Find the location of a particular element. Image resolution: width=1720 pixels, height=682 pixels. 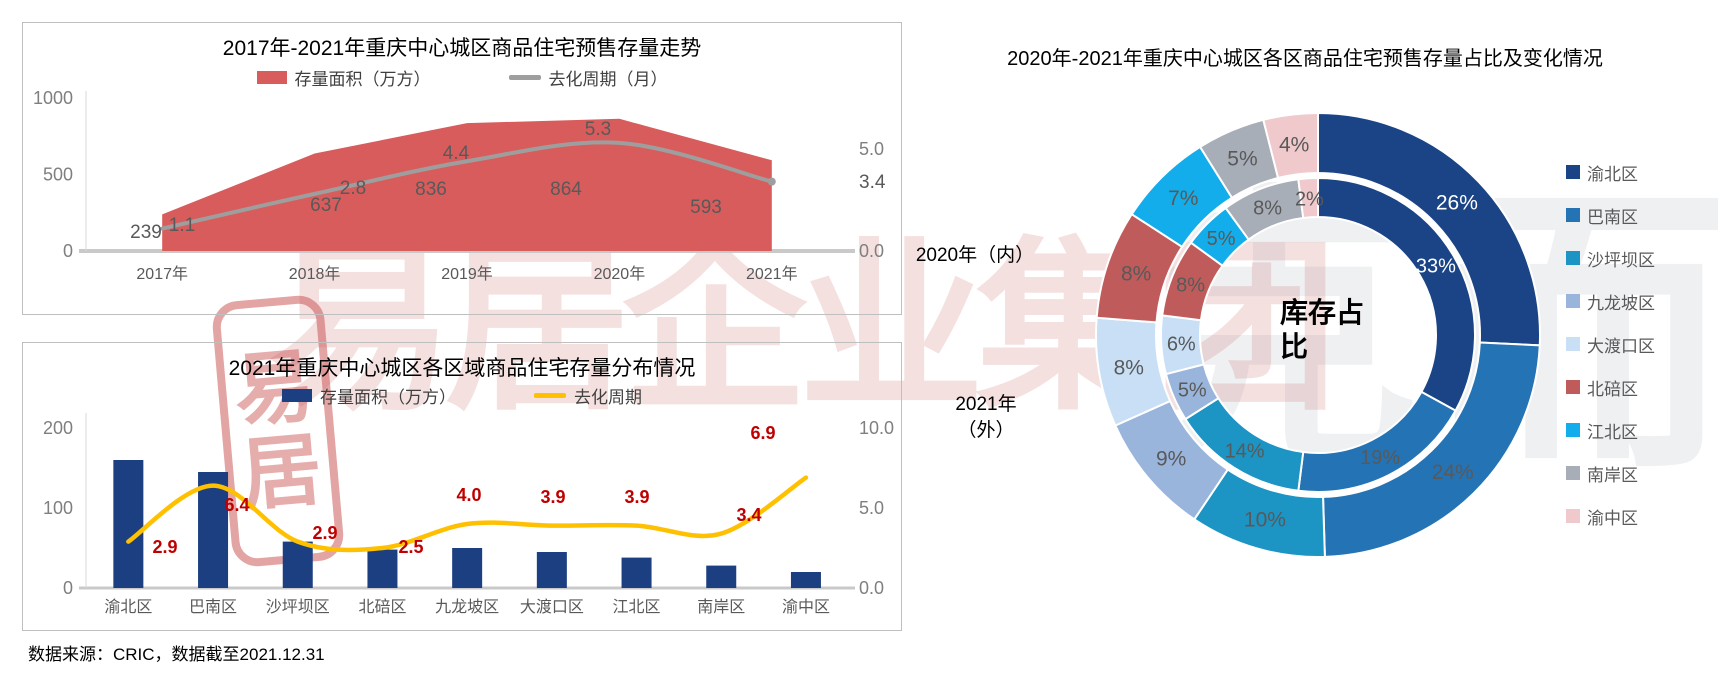

data-source-note: 数据来源：CRIC，数据截至2021.12.31 is located at coordinates (176, 654).